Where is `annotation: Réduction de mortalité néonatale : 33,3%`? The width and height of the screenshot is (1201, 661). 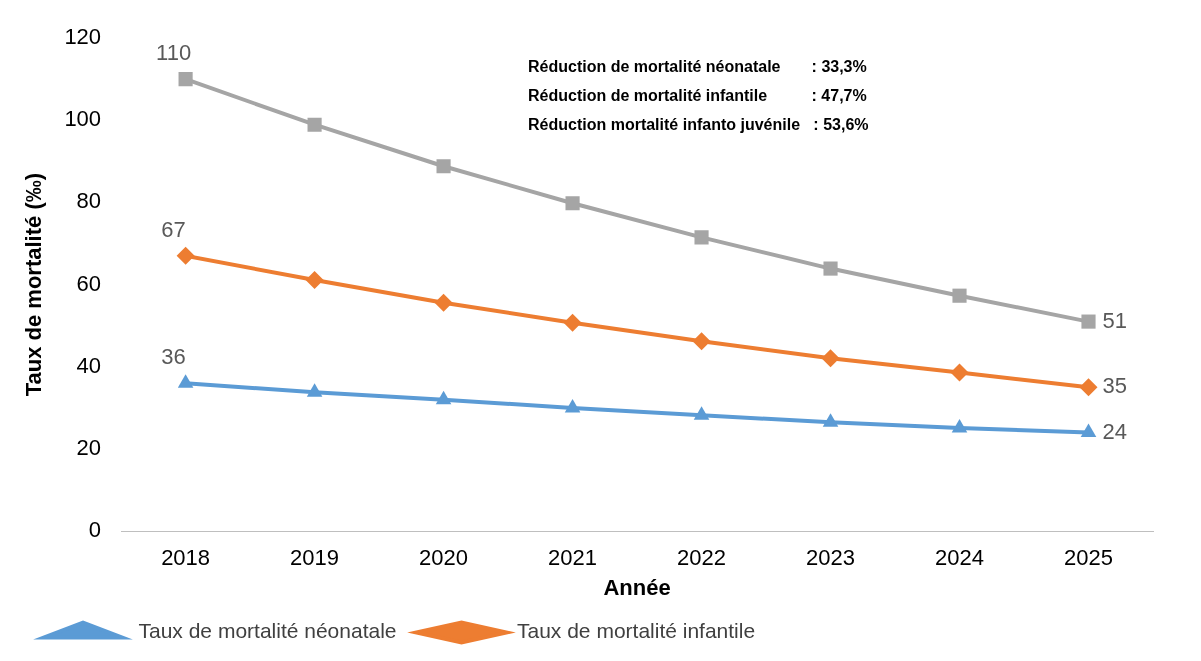 annotation: Réduction de mortalité néonatale : 33,3% is located at coordinates (697, 67).